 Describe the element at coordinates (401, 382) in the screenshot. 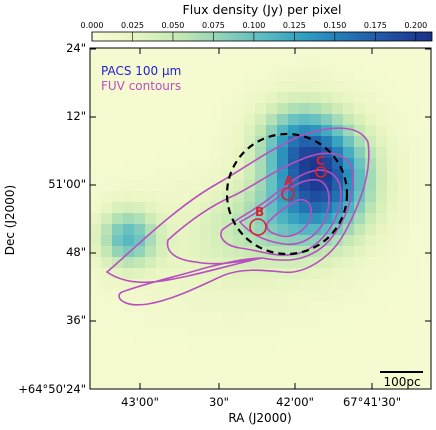

I see `scalebar-label: 100pc` at that location.